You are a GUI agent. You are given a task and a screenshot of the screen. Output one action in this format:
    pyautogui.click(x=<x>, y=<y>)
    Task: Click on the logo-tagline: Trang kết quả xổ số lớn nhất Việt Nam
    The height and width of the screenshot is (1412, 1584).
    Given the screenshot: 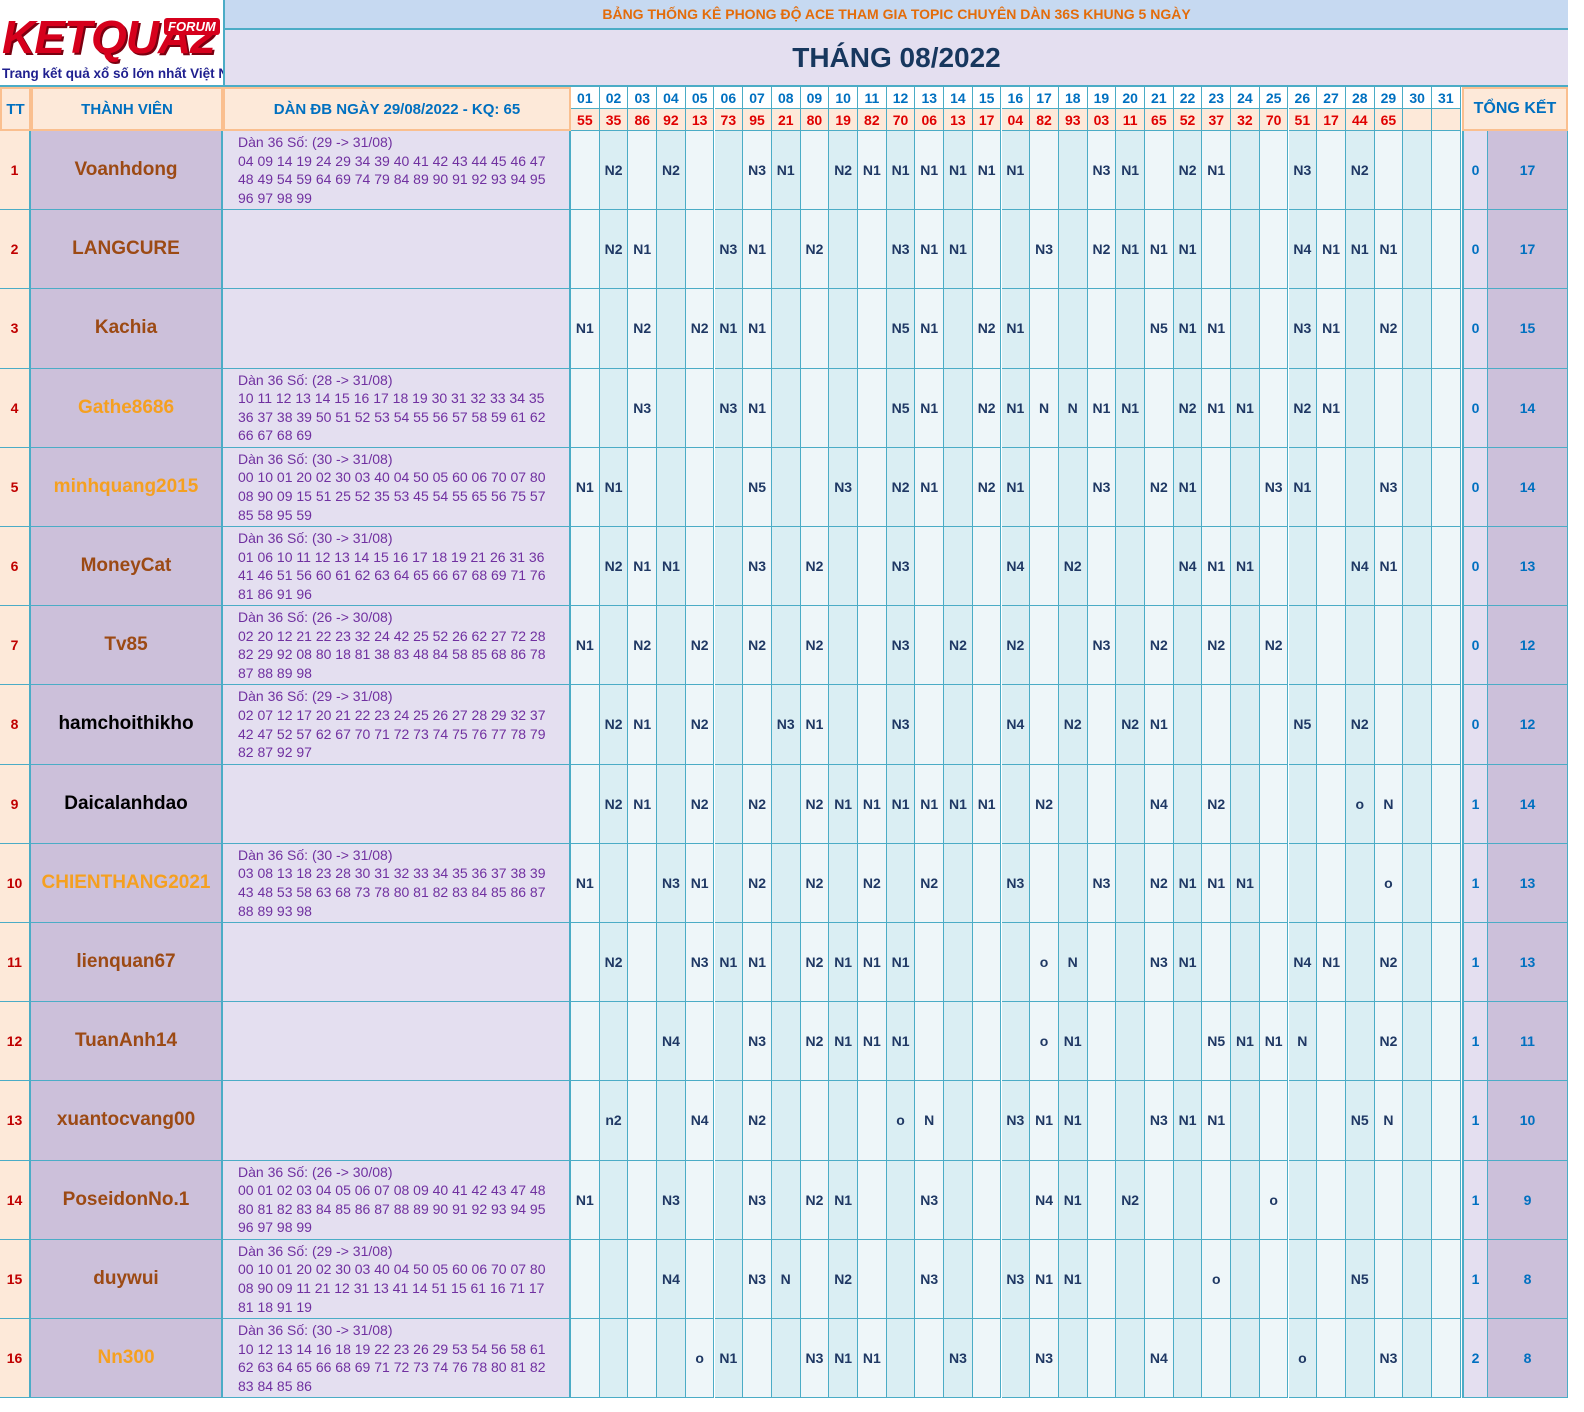 What is the action you would take?
    pyautogui.click(x=112, y=73)
    